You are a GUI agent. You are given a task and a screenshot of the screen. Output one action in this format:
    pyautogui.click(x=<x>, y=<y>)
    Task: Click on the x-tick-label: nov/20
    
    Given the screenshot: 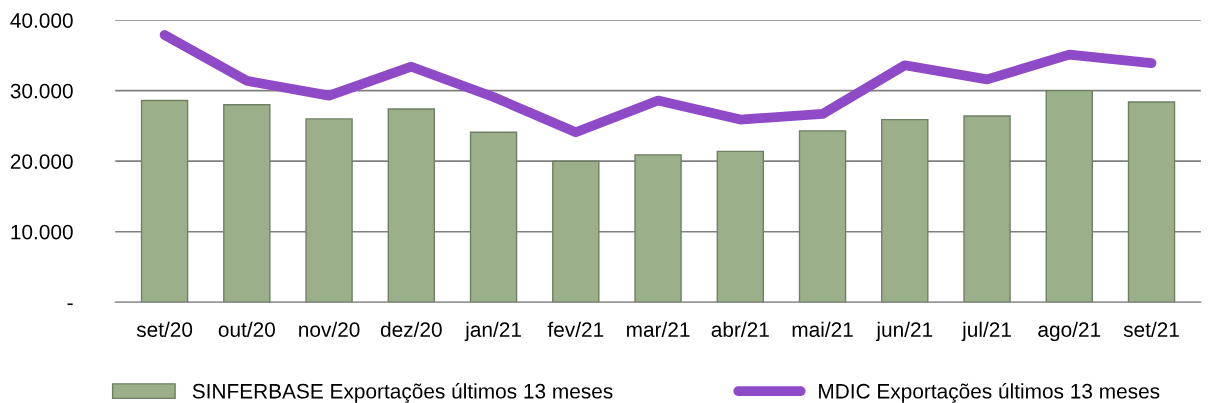 What is the action you would take?
    pyautogui.click(x=329, y=329)
    